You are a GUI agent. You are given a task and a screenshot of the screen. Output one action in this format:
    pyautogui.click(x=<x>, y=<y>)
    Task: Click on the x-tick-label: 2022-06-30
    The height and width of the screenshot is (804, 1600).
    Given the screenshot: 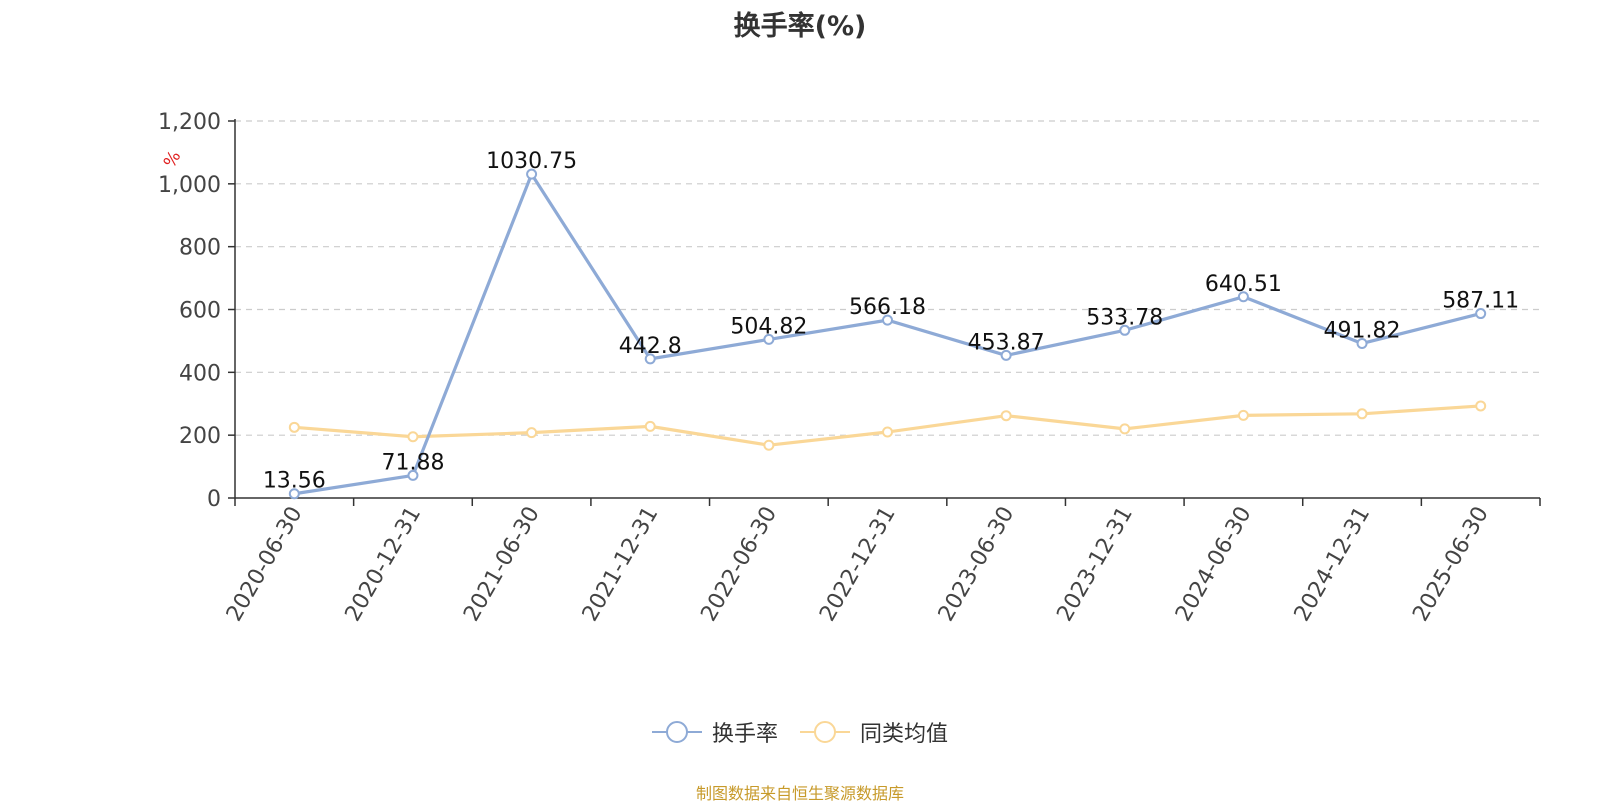 What is the action you would take?
    pyautogui.click(x=739, y=564)
    